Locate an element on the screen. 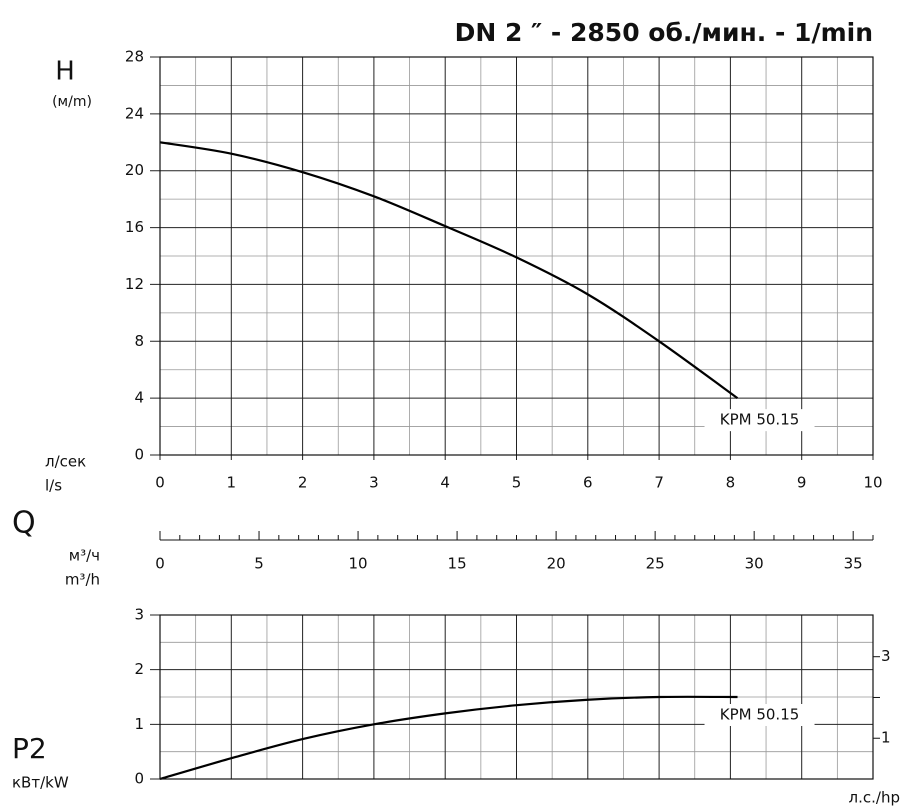  y-tick-label: 1 is located at coordinates (139, 724).